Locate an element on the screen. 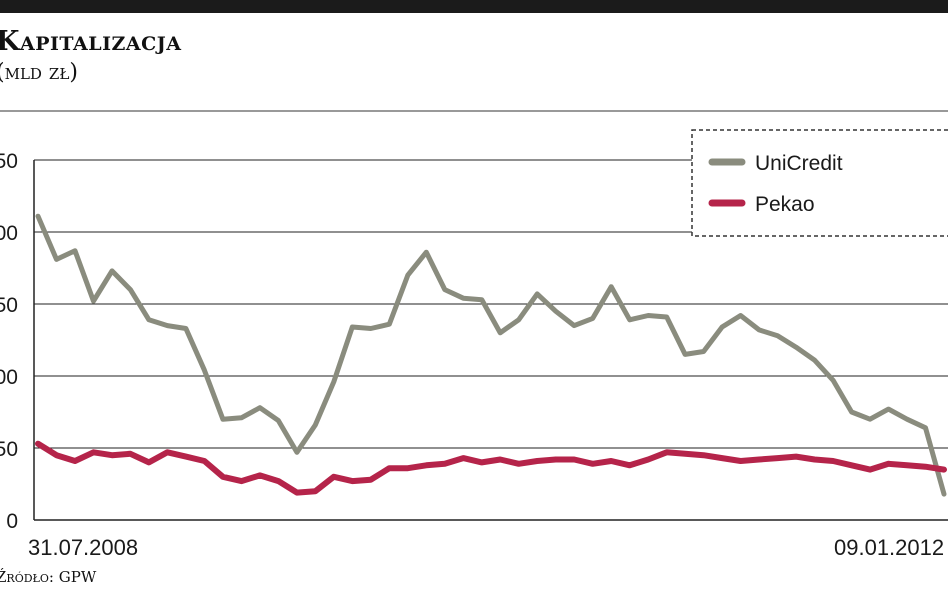 The width and height of the screenshot is (948, 593). y-tick-label-250: 250 is located at coordinates (9, 161).